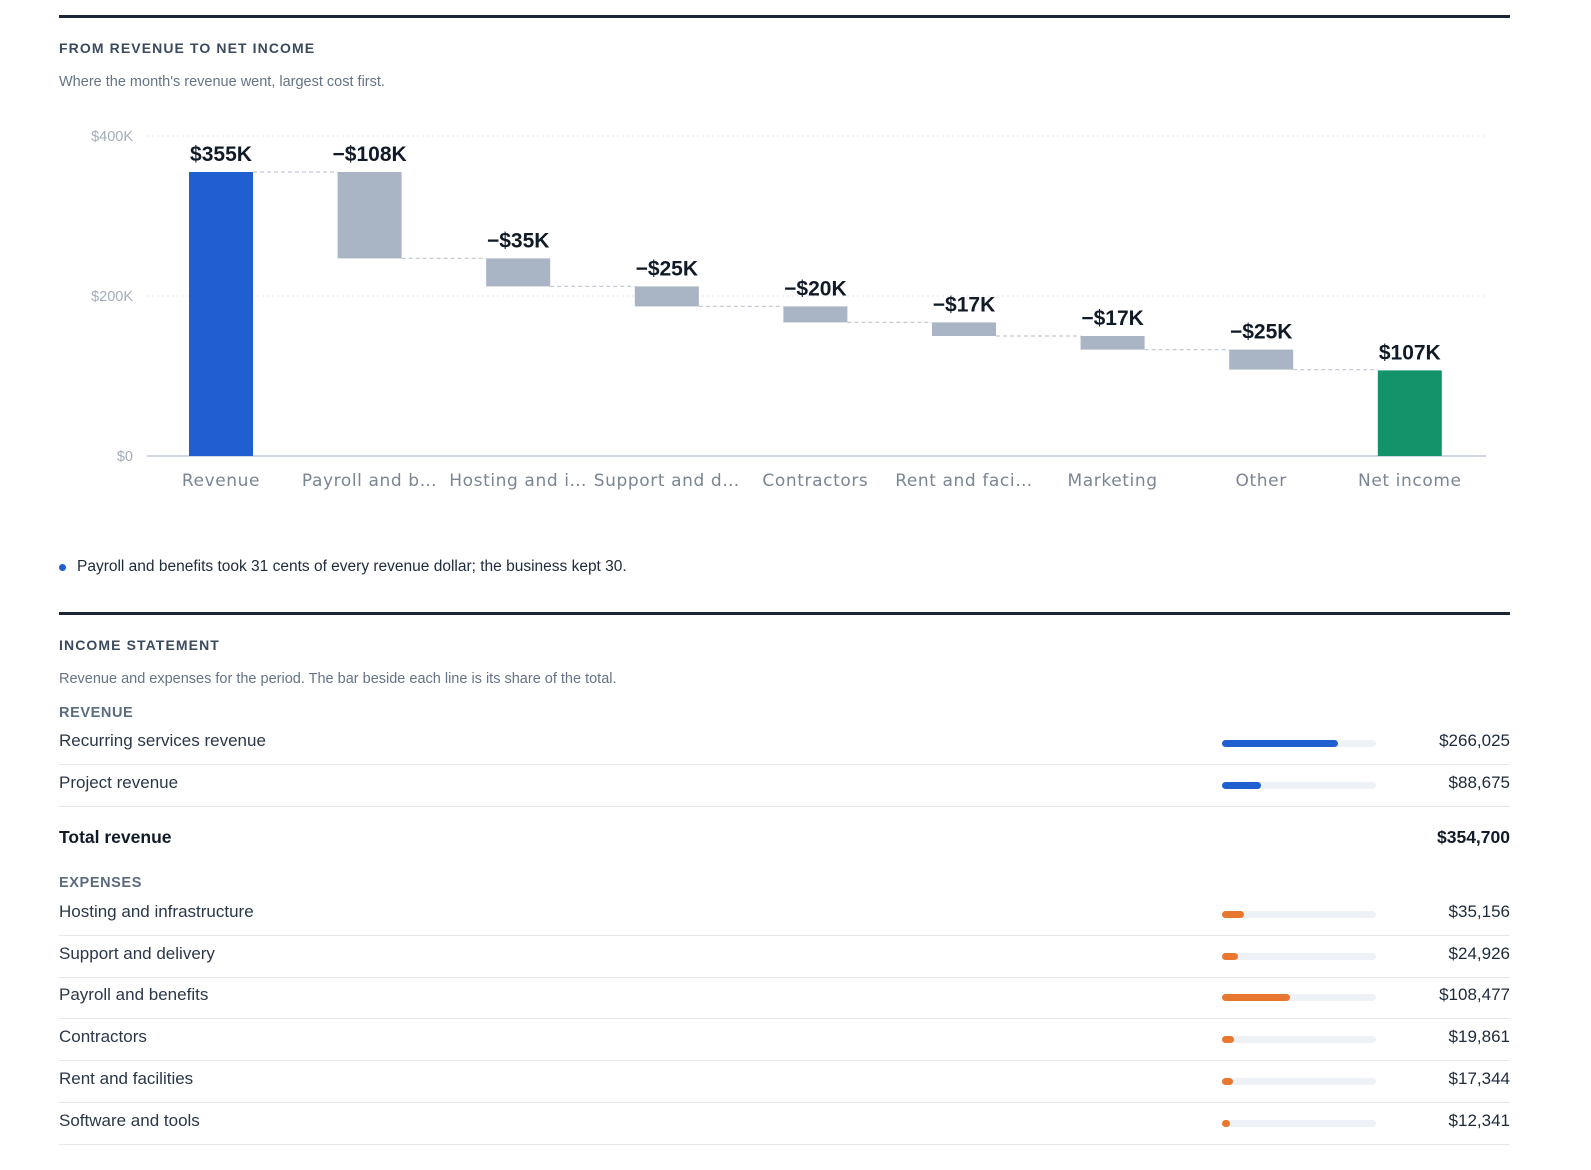 The height and width of the screenshot is (1170, 1591). Describe the element at coordinates (1410, 481) in the screenshot. I see `x-category-label: Net income` at that location.